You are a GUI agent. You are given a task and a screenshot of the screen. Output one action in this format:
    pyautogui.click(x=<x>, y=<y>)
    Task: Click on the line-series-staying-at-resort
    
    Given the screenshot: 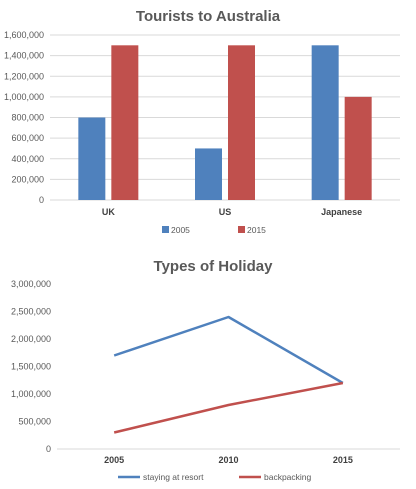 What is the action you would take?
    pyautogui.click(x=228, y=350)
    